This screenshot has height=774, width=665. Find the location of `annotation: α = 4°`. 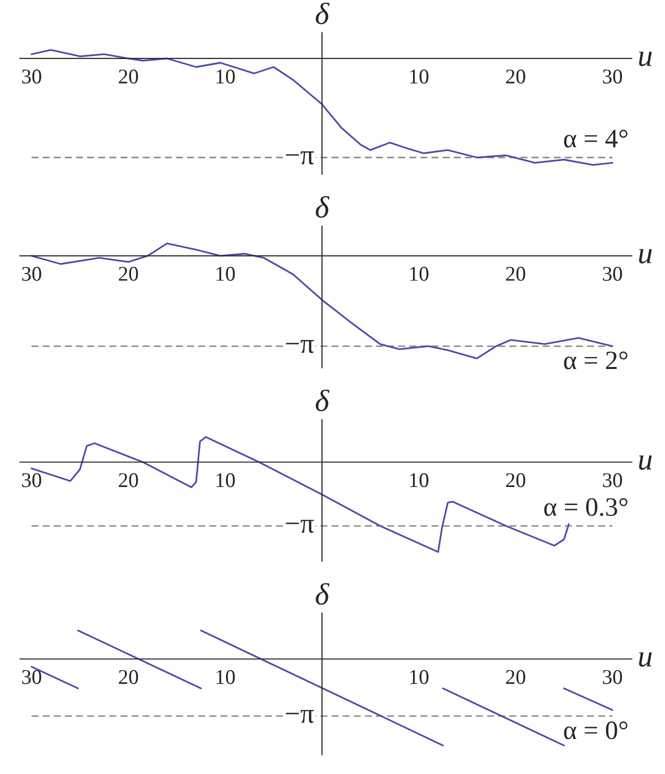

annotation: α = 4° is located at coordinates (596, 139).